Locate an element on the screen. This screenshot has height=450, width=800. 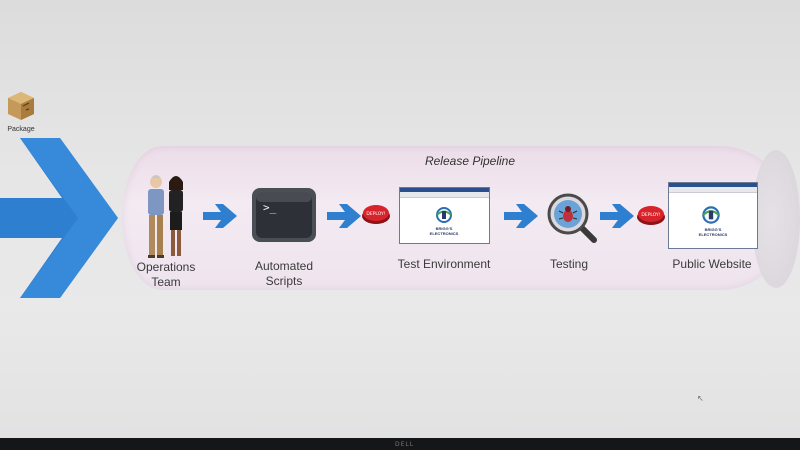
desktop-icon-package: Package is located at coordinates (21, 111).